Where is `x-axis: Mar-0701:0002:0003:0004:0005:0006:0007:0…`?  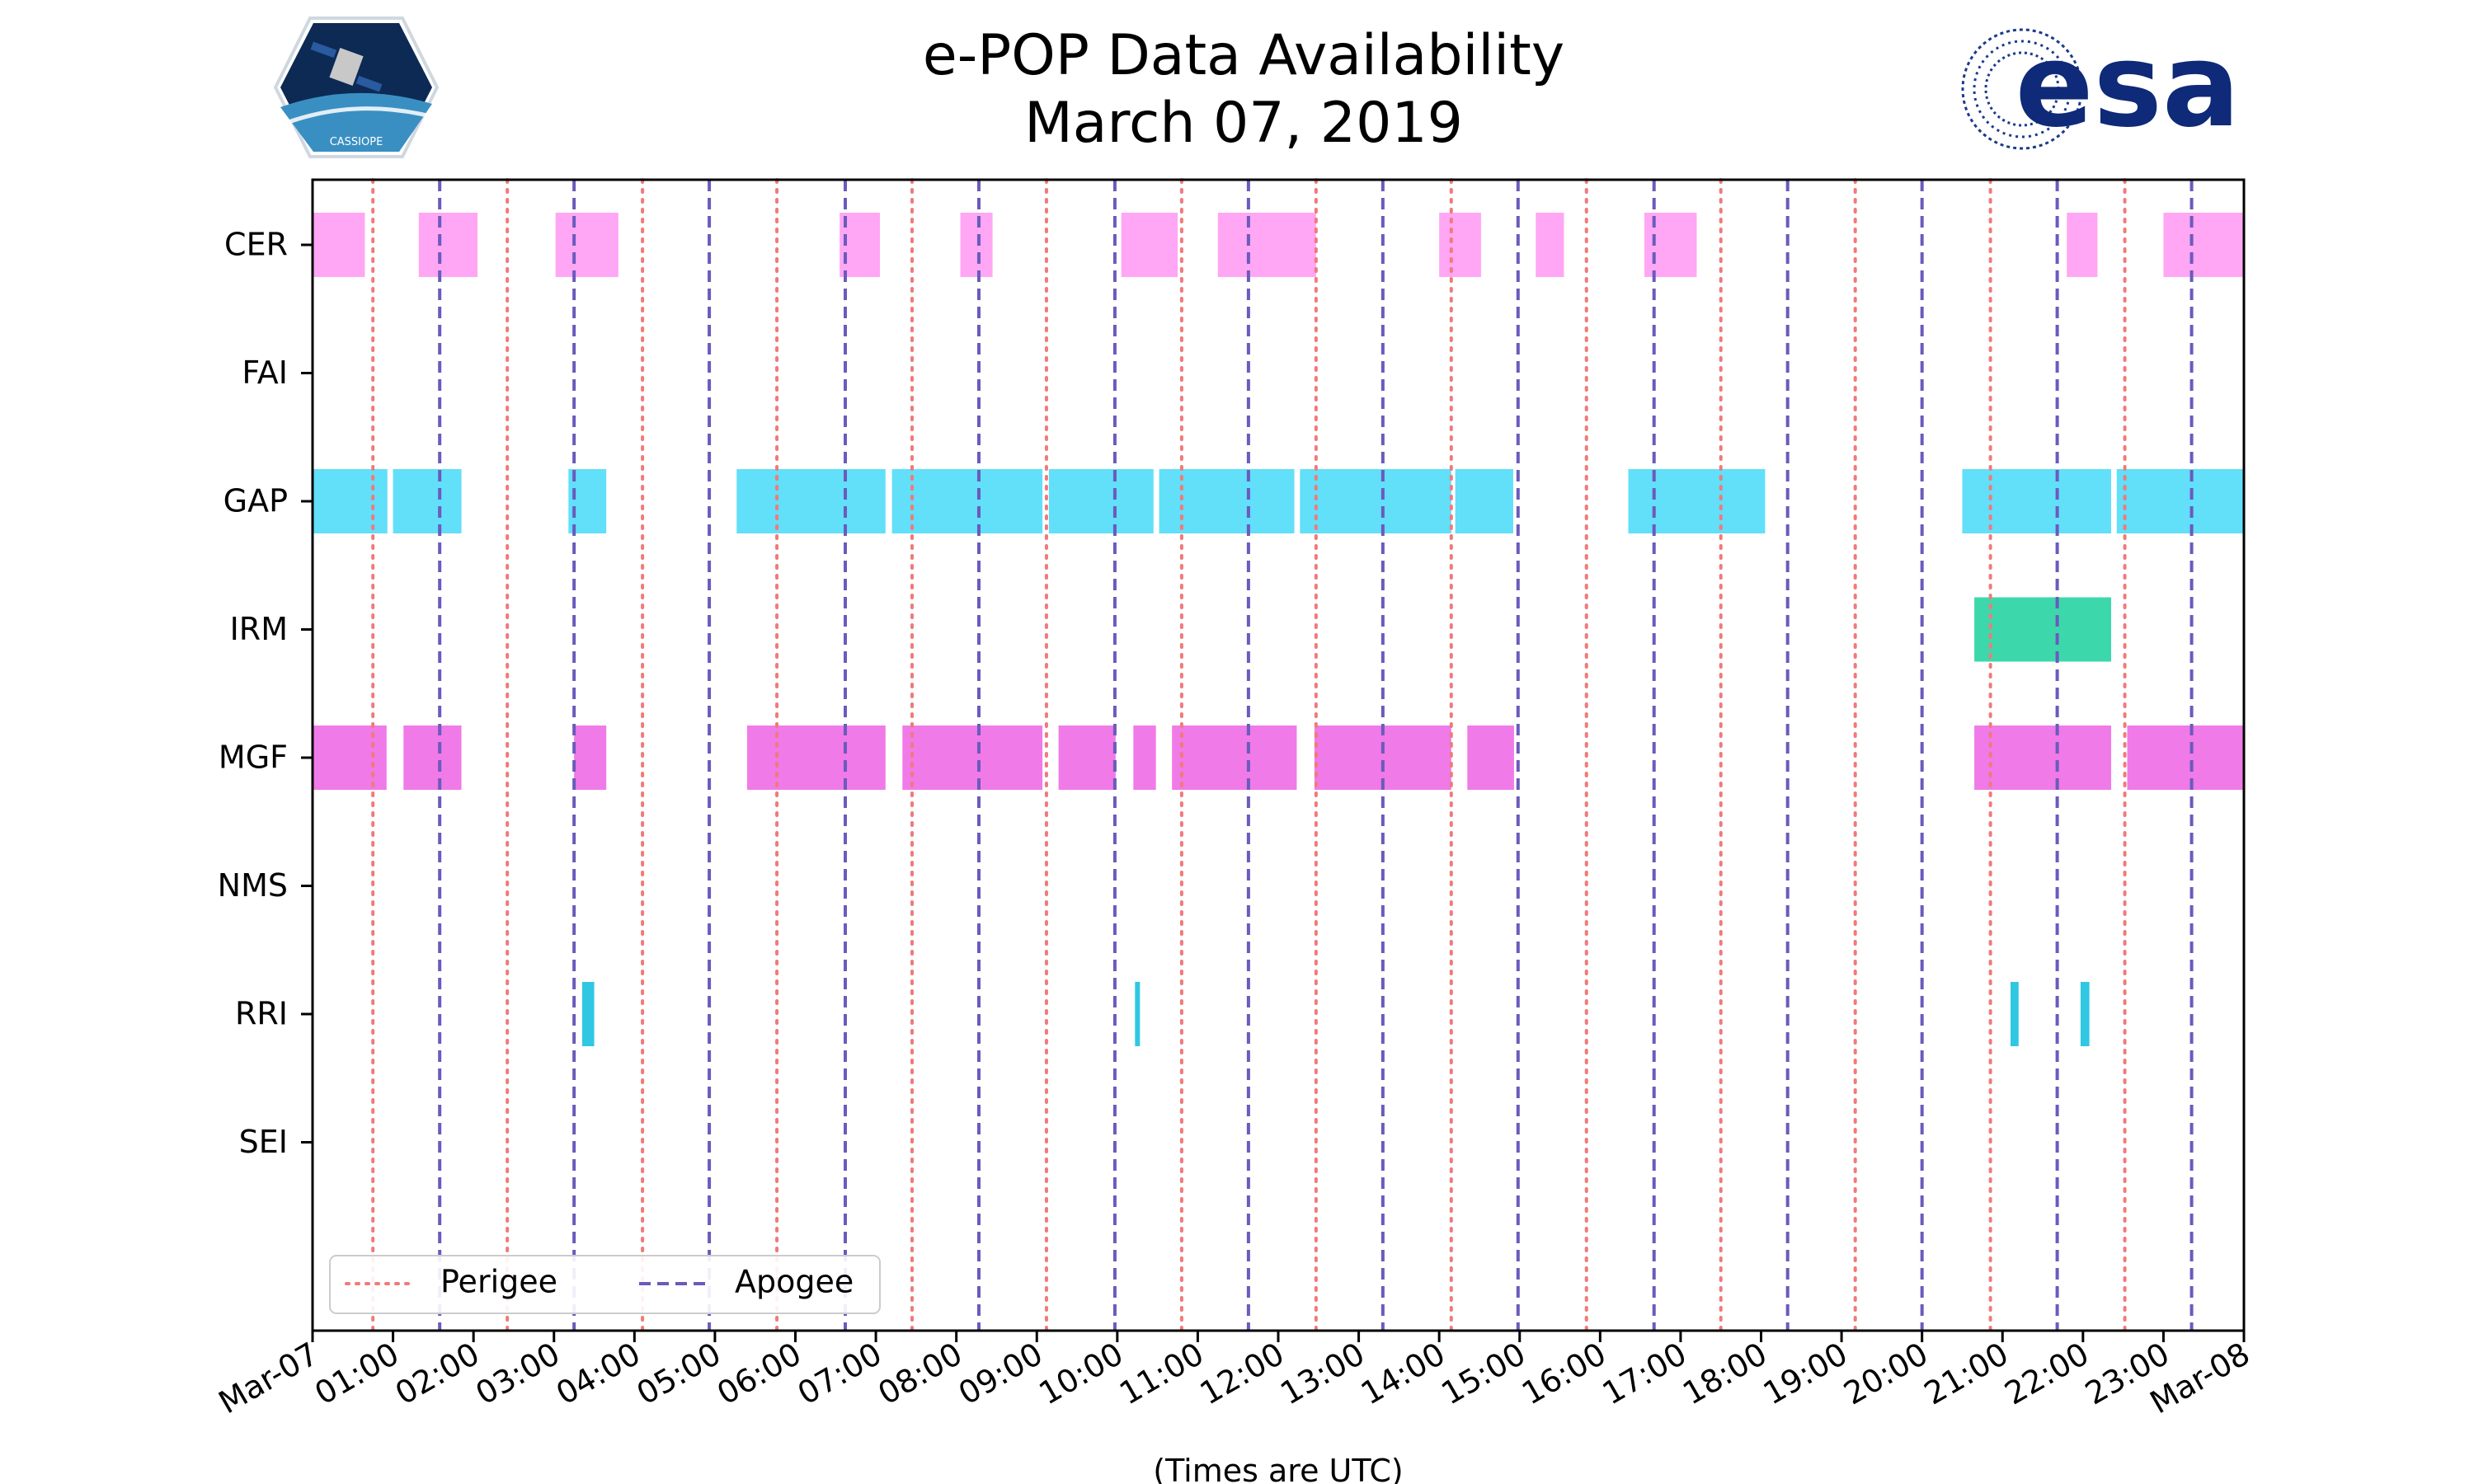
x-axis: Mar-0701:0002:0003:0004:0005:0006:0007:0… is located at coordinates (1234, 1376).